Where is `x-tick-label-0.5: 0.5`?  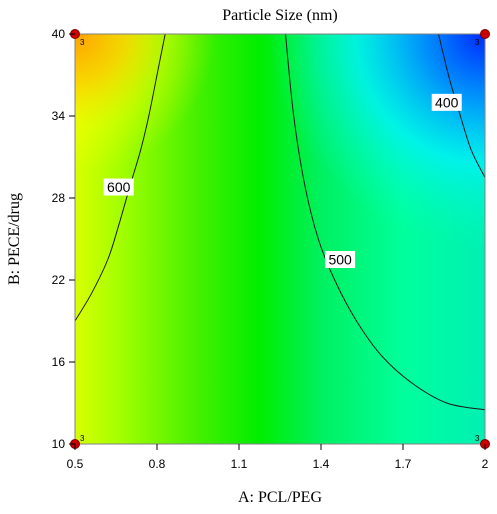
x-tick-label-0.5: 0.5 is located at coordinates (75, 464).